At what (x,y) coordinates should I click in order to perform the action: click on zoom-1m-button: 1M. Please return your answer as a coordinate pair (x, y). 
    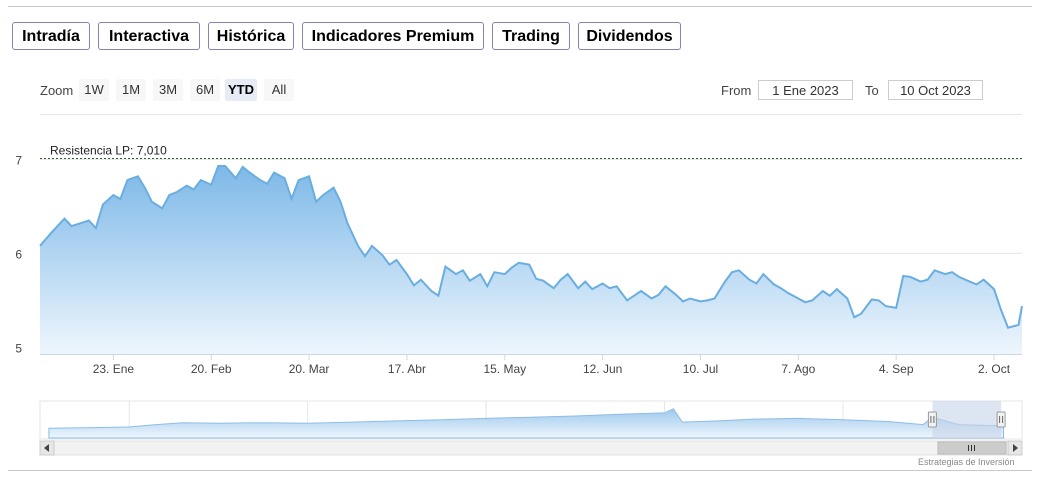
    Looking at the image, I should click on (131, 90).